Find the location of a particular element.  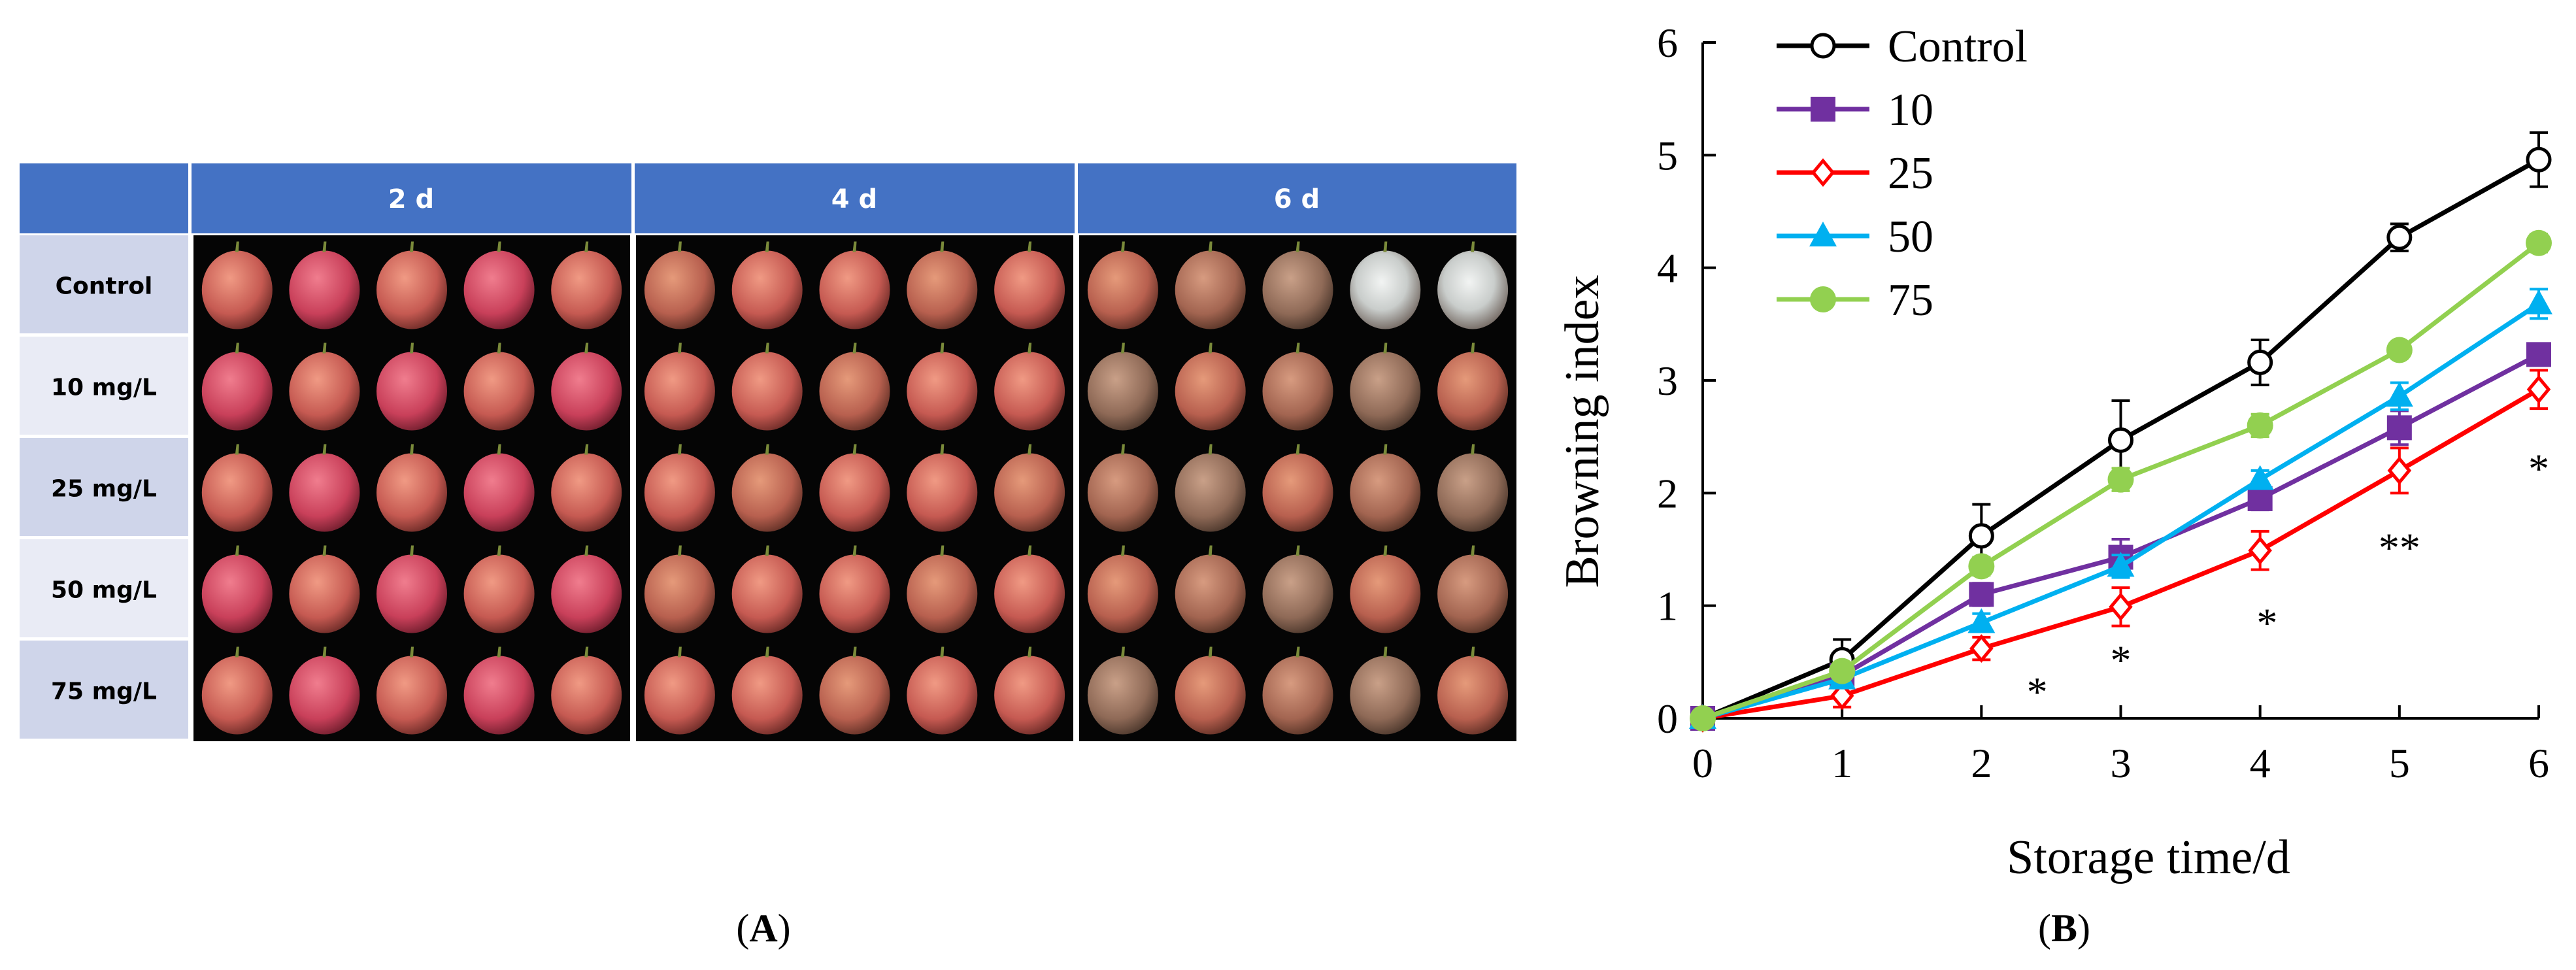

significance-marker: * is located at coordinates (2038, 692).